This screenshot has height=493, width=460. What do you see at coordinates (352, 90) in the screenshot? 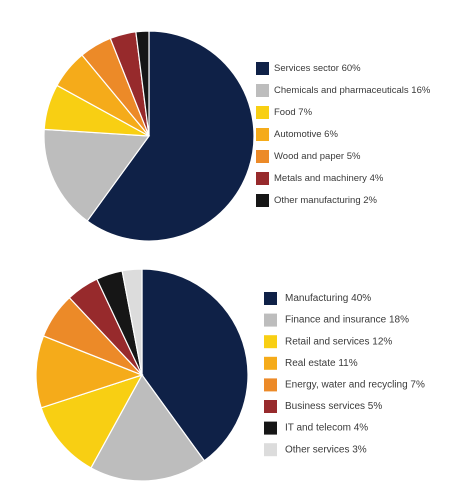
I see `legend-label-chemicals-and-pharmaceuticals-16: Chemicals and pharmaceuticals 16%` at bounding box center [352, 90].